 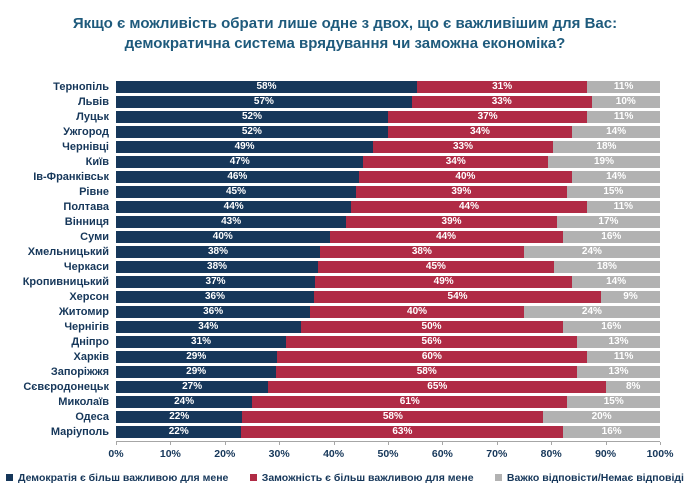 What do you see at coordinates (93, 102) in the screenshot?
I see `category-label: Львів` at bounding box center [93, 102].